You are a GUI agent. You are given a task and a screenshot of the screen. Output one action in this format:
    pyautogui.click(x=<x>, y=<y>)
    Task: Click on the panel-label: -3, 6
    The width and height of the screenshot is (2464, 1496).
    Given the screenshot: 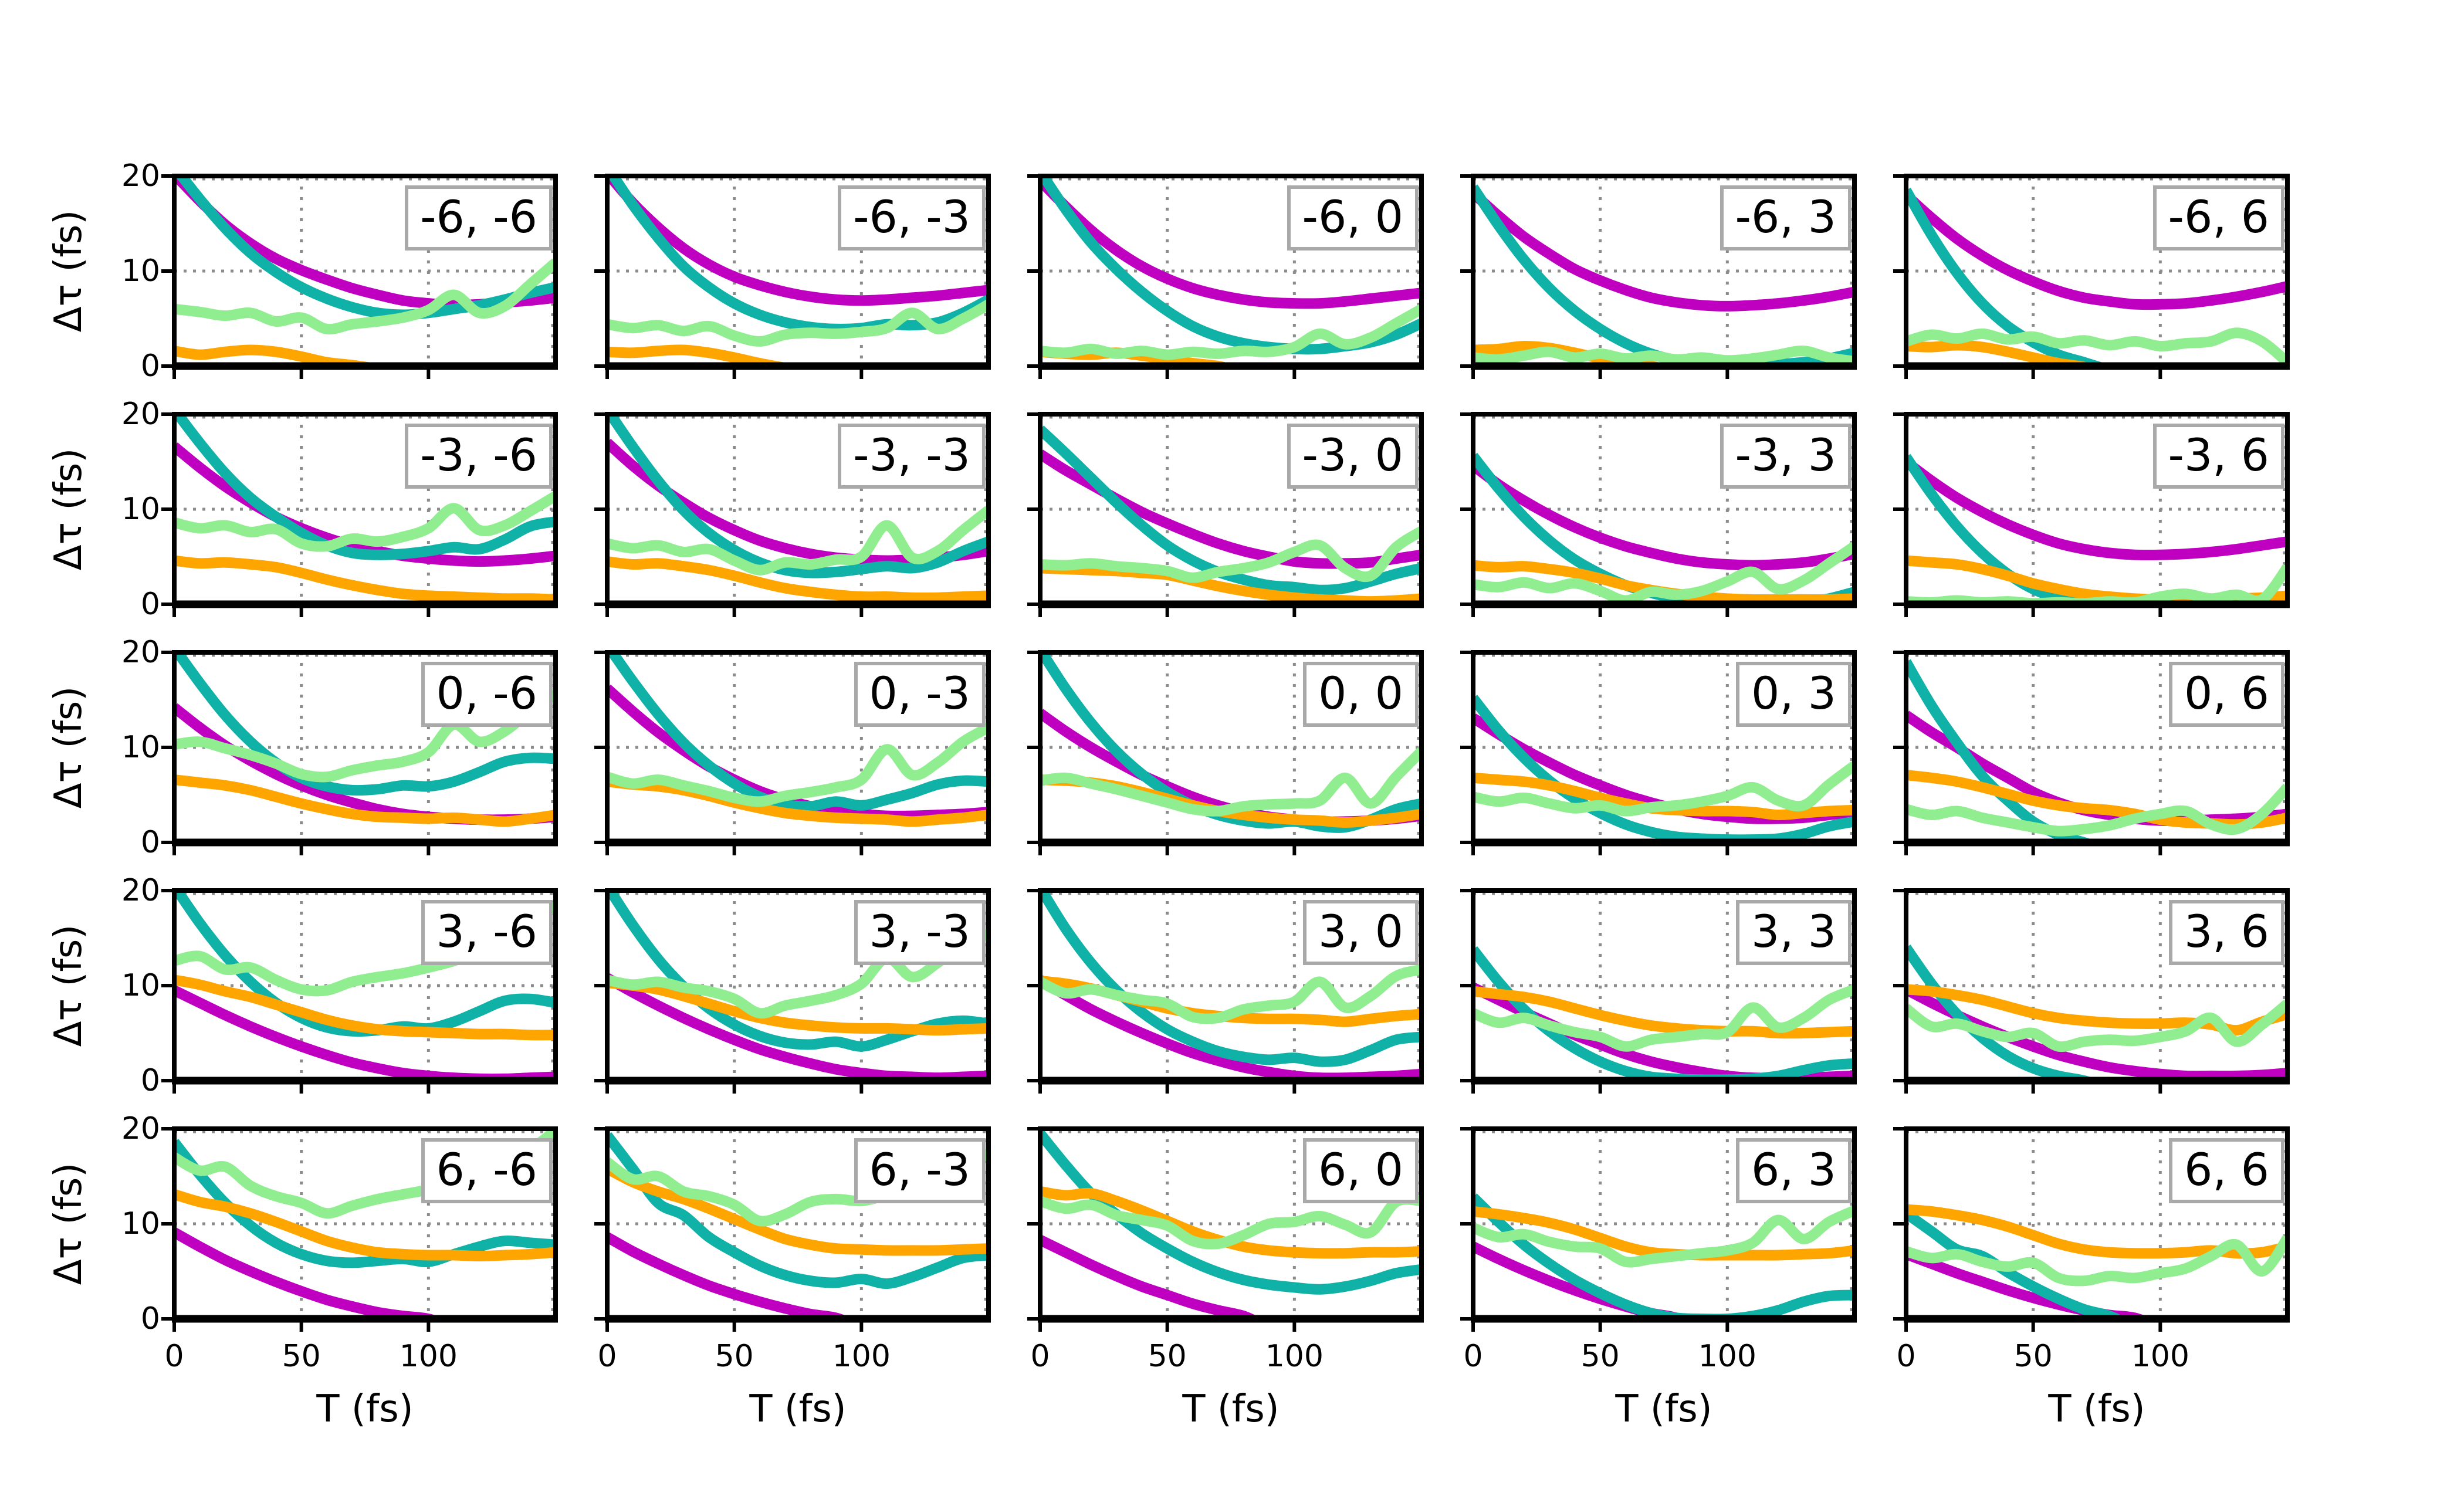 What is the action you would take?
    pyautogui.click(x=2218, y=456)
    